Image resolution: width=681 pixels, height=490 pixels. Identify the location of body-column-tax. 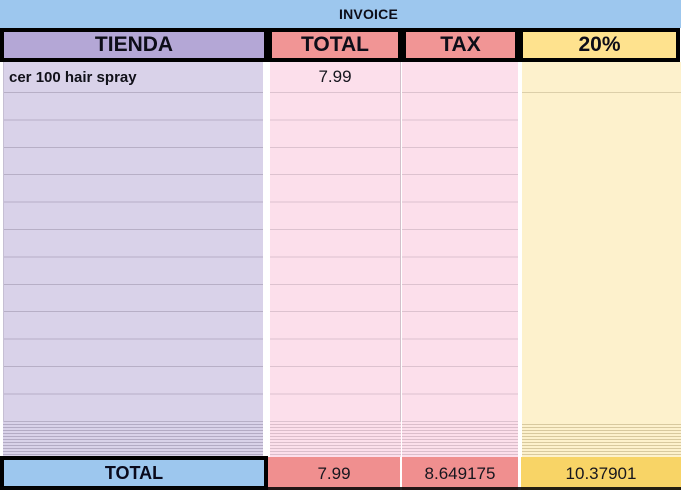
(460, 242).